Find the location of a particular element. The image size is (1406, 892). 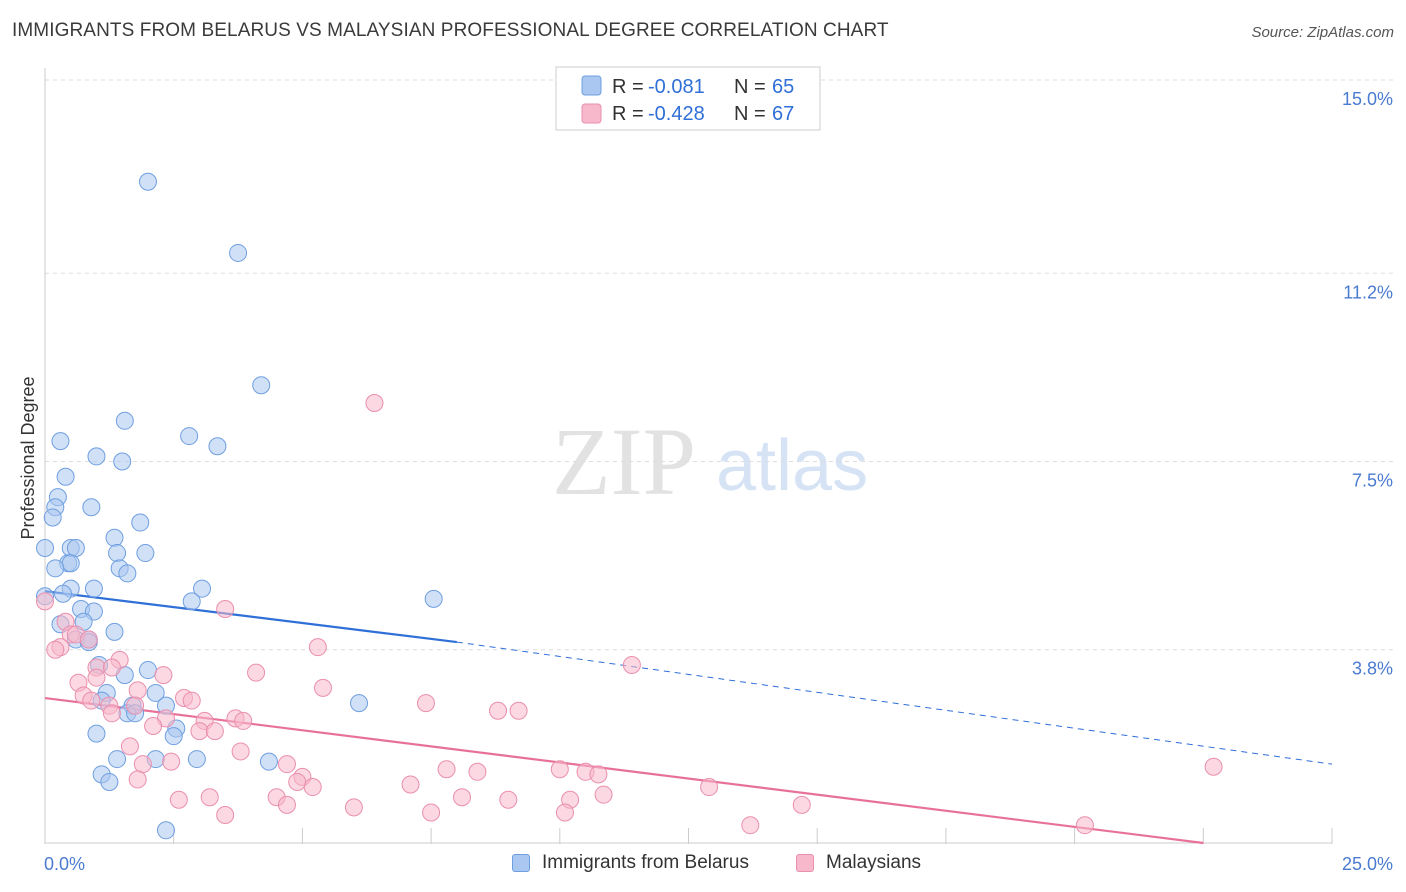

x-tick-label: 25.0% is located at coordinates (1367, 864).